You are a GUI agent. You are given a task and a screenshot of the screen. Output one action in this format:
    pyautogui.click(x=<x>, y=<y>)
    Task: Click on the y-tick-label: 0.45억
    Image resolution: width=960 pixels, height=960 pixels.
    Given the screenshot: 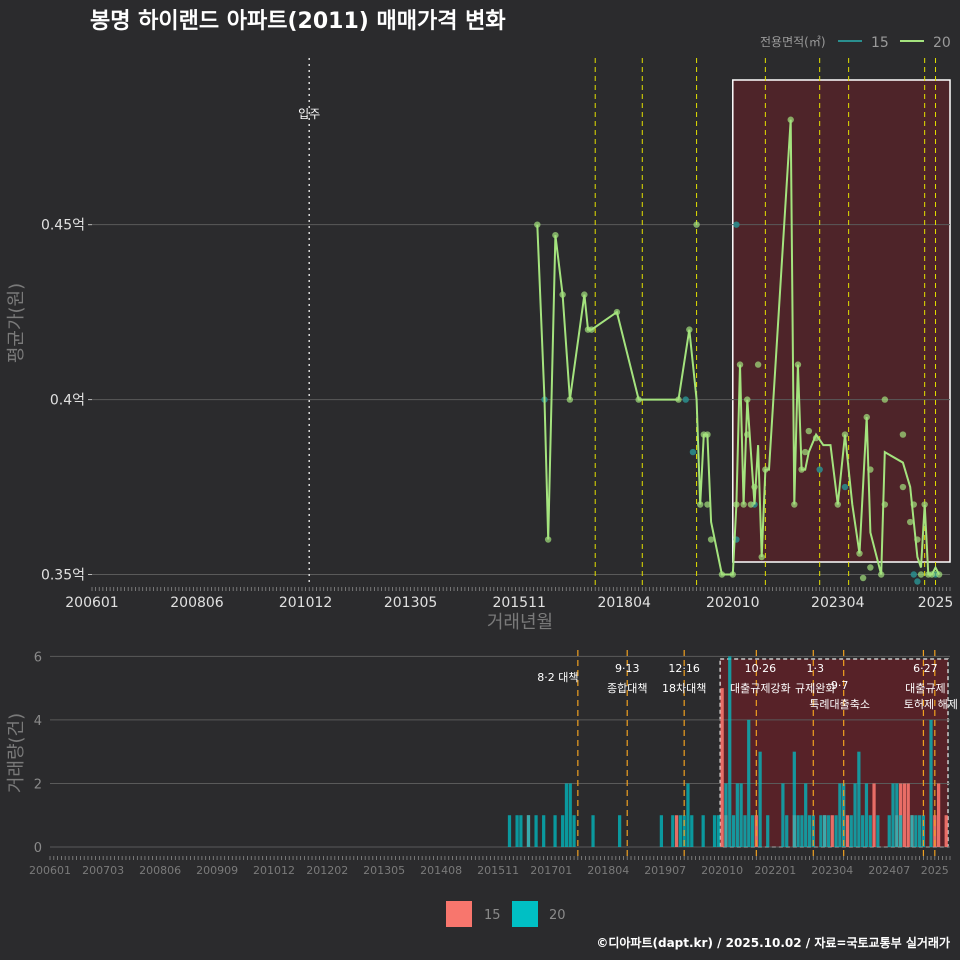 What is the action you would take?
    pyautogui.click(x=63, y=226)
    